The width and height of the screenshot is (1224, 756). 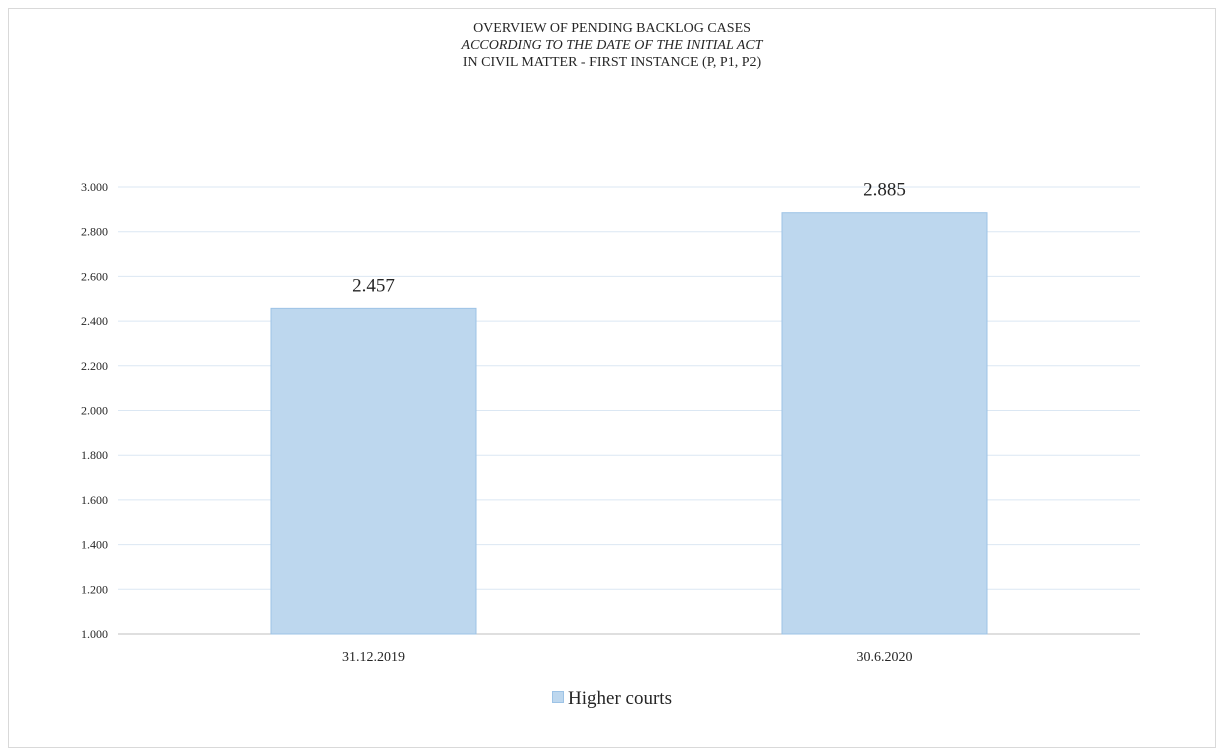 I want to click on y-tick-label: 2.200, so click(x=94, y=366).